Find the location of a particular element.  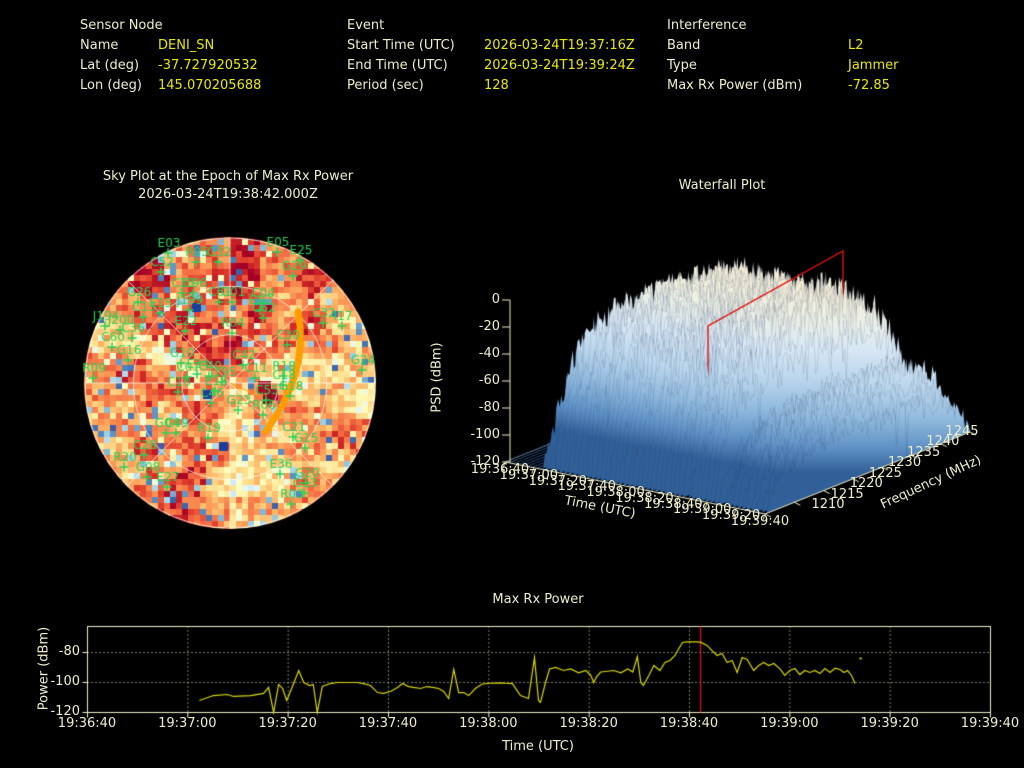

power-x-tick-label: 19:36:40 is located at coordinates (87, 723).